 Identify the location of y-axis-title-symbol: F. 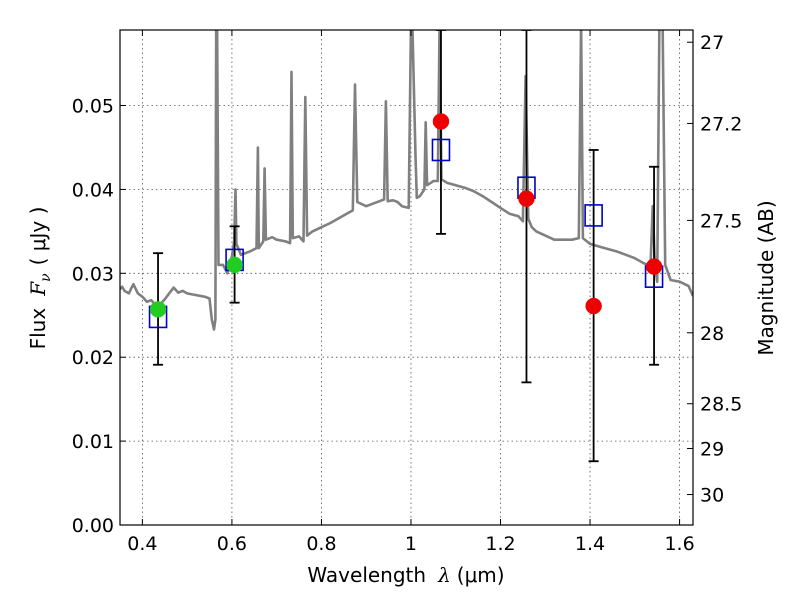
(38, 289).